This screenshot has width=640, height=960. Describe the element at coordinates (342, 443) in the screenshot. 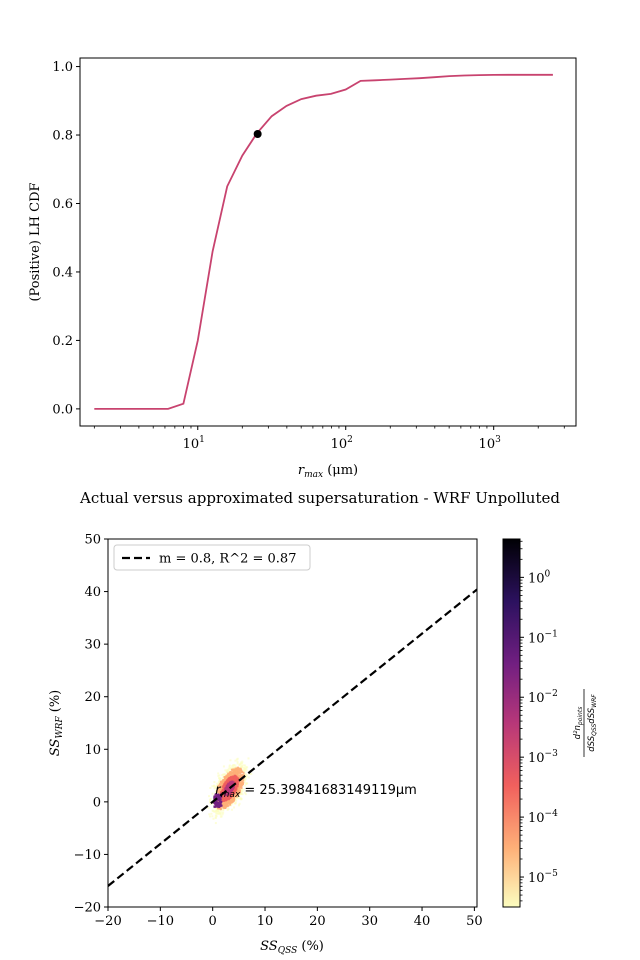

I see `cdf-x-tick-label: 102` at that location.